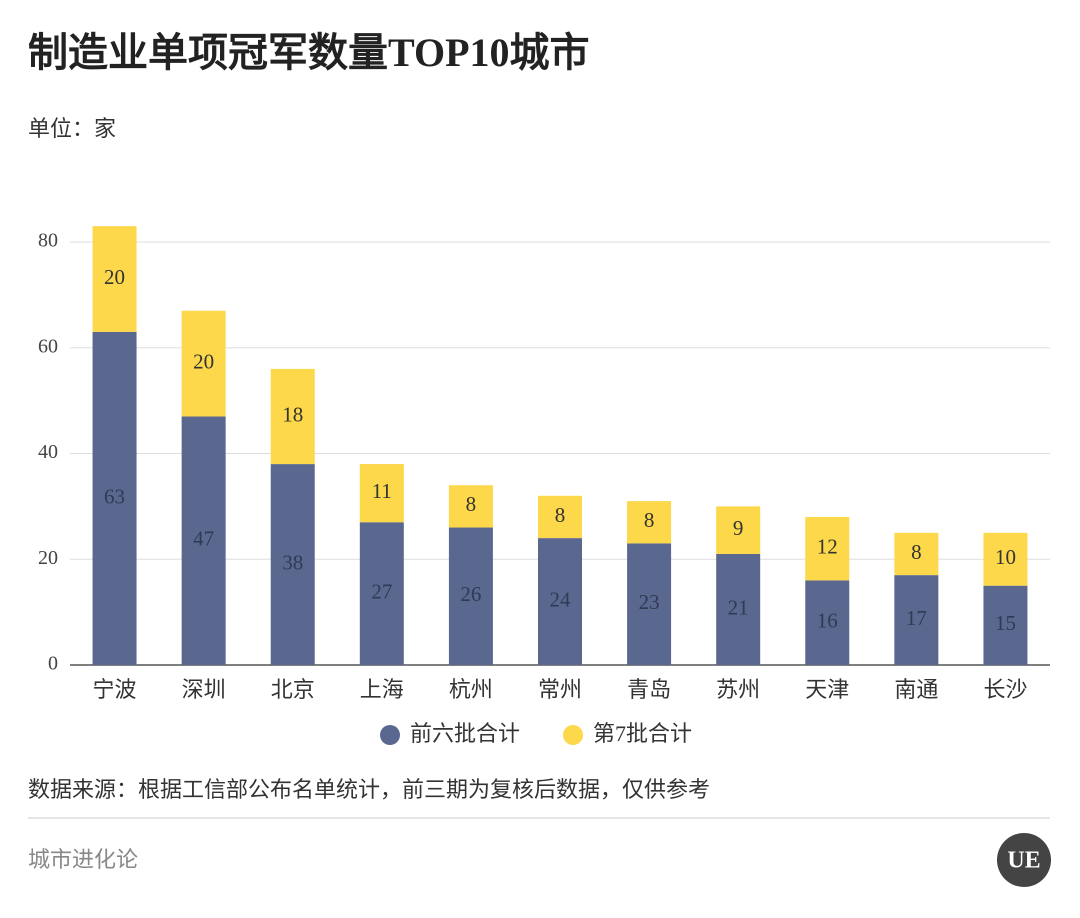  Describe the element at coordinates (642, 733) in the screenshot. I see `legend-label: 第7批合计` at that location.